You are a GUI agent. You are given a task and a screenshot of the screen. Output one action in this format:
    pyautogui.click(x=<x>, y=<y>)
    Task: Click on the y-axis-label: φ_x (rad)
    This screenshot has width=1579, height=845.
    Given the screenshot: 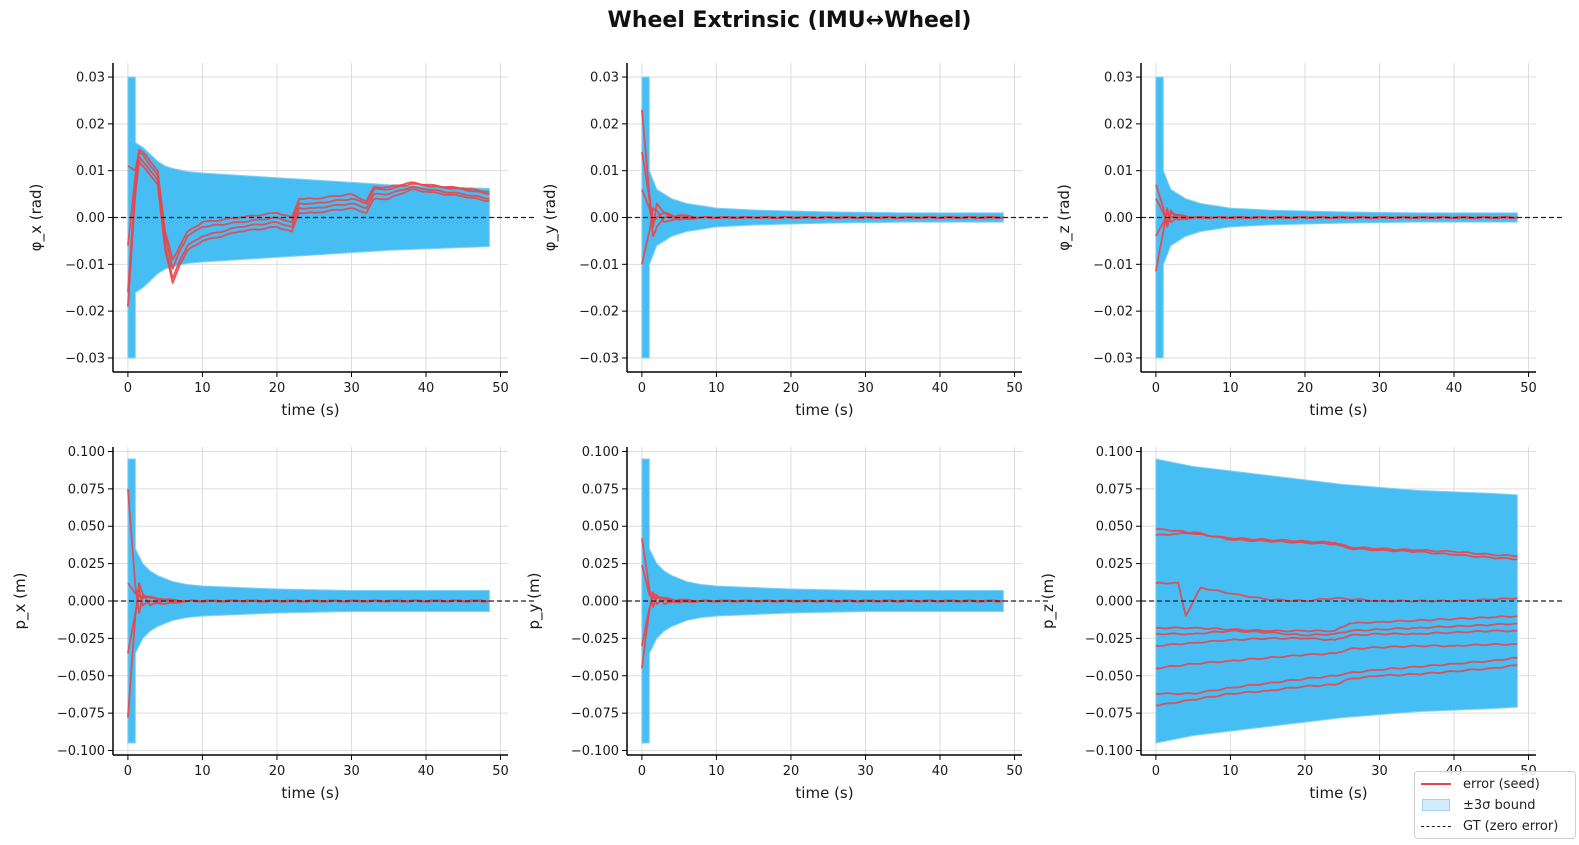 What is the action you would take?
    pyautogui.click(x=36, y=218)
    